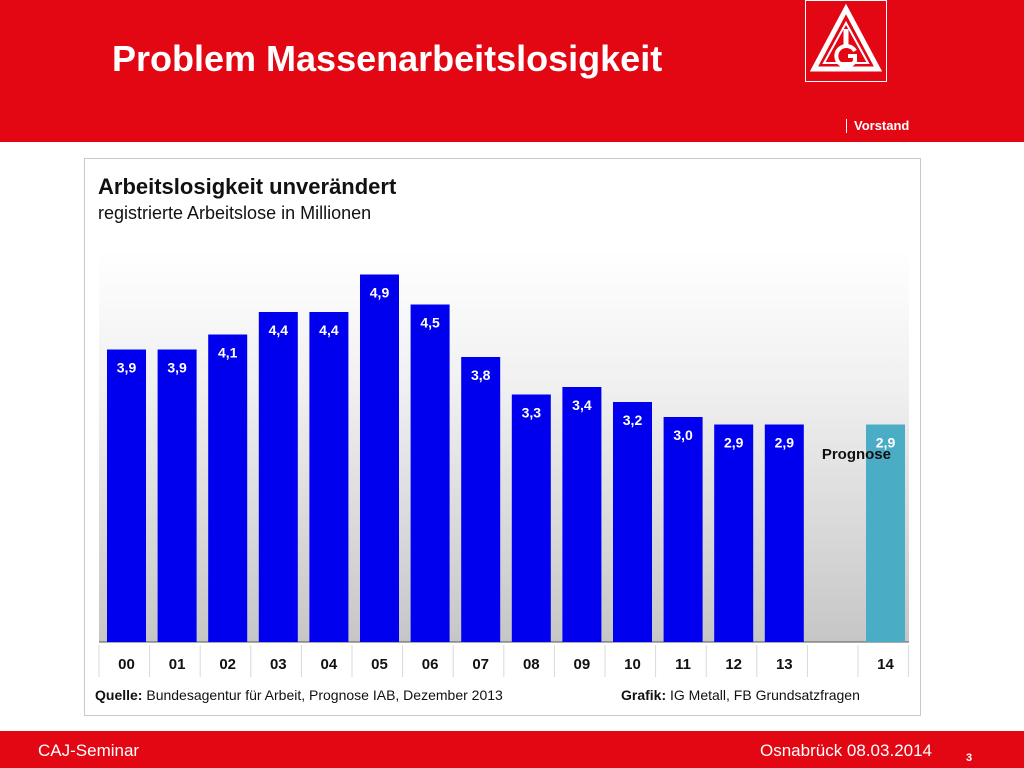  I want to click on x-tick-label: 08, so click(531, 664).